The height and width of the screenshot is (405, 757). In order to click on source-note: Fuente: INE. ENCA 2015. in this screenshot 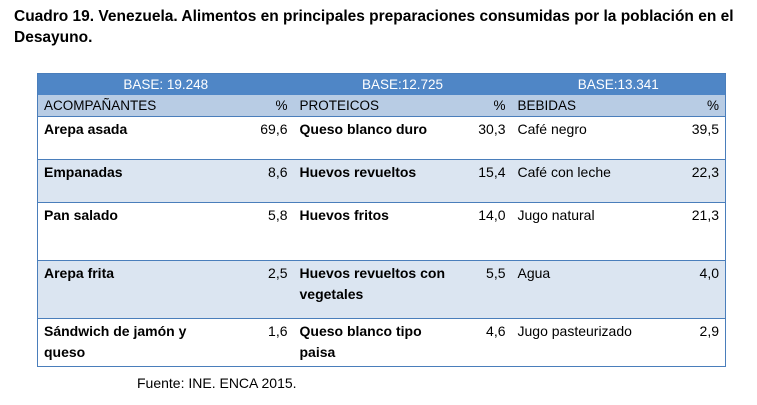, I will do `click(217, 383)`.